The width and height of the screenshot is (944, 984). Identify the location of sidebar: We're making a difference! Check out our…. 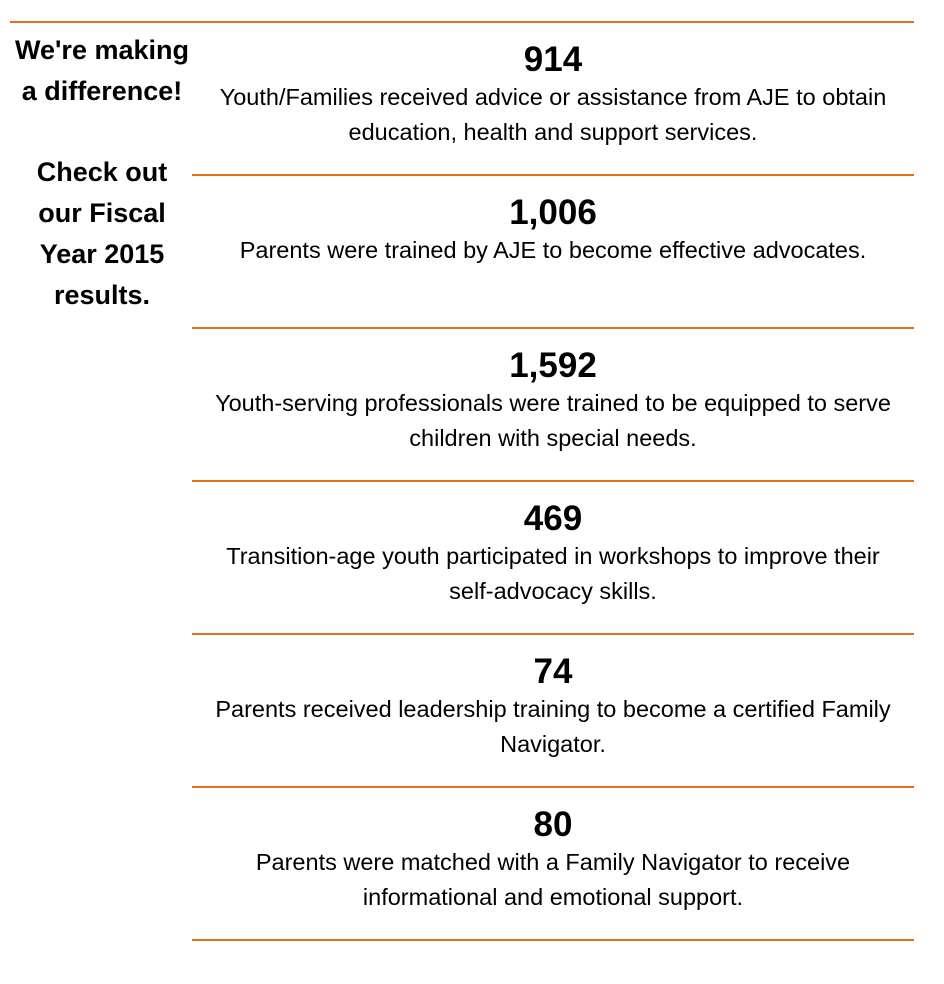
(102, 173).